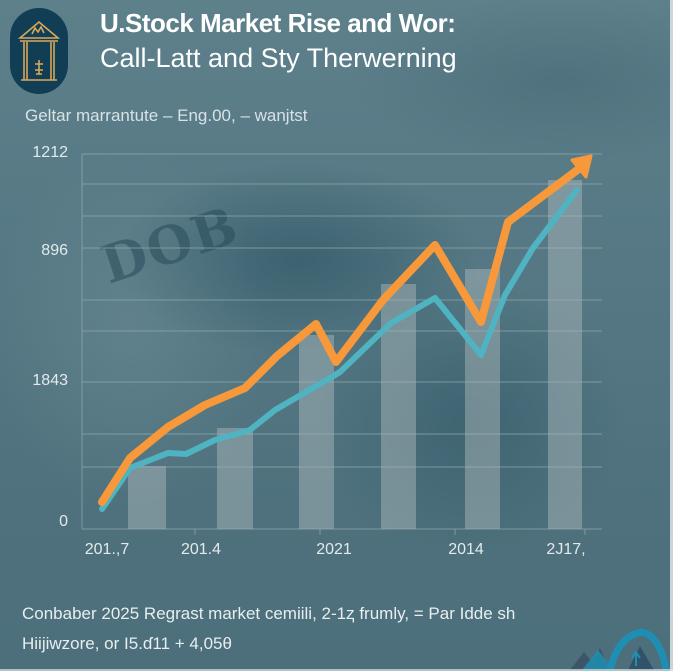  Describe the element at coordinates (620, 649) in the screenshot. I see `brand-mountain-logo-icon` at that location.